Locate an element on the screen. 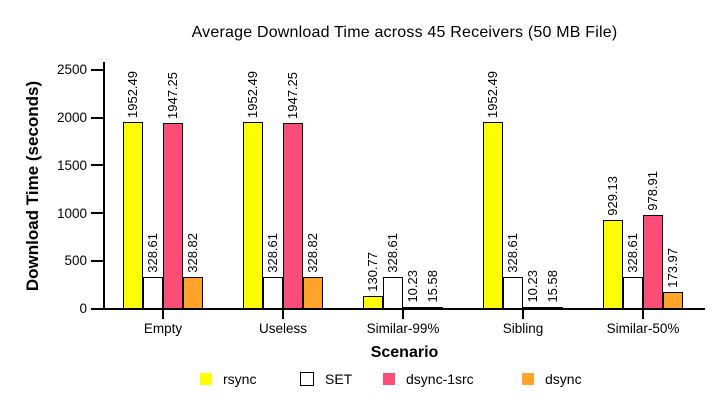 The height and width of the screenshot is (408, 723). legend-item-rsync: rsync is located at coordinates (228, 379).